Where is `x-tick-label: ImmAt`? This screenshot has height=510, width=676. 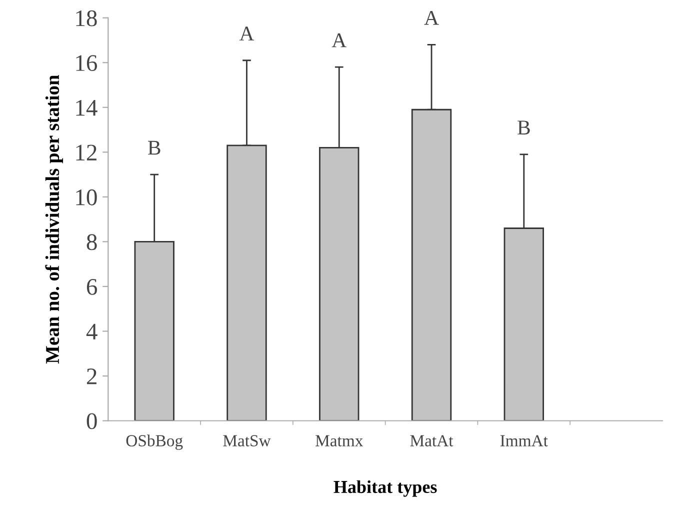 x-tick-label: ImmAt is located at coordinates (524, 440).